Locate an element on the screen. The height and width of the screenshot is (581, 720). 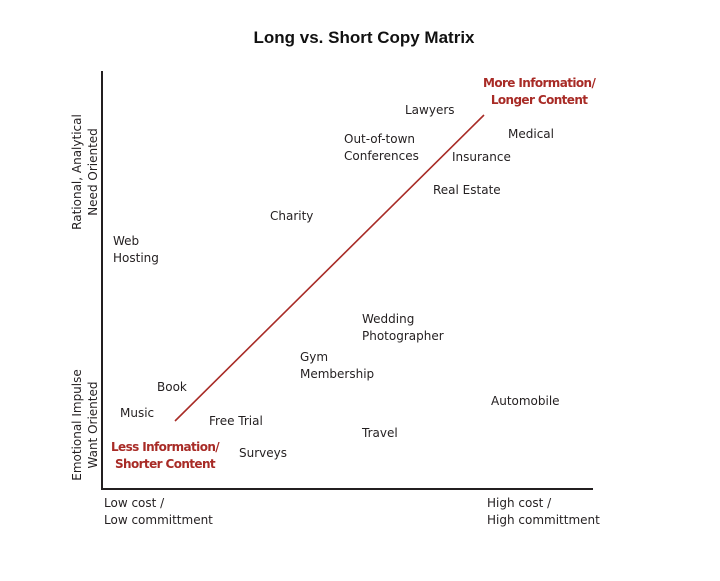
item-medical: Medical is located at coordinates (531, 134).